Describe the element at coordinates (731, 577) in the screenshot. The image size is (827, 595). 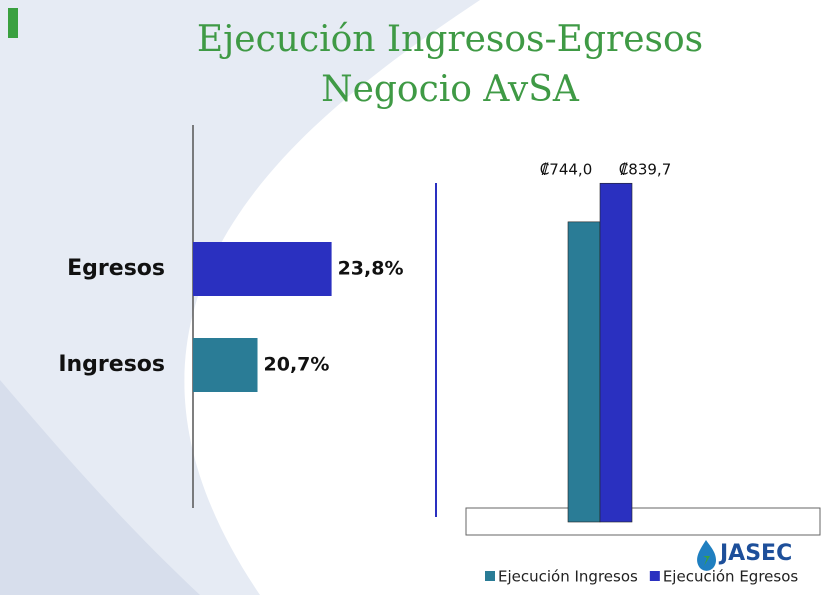
I see `legend-label: Ejecución Egresos` at that location.